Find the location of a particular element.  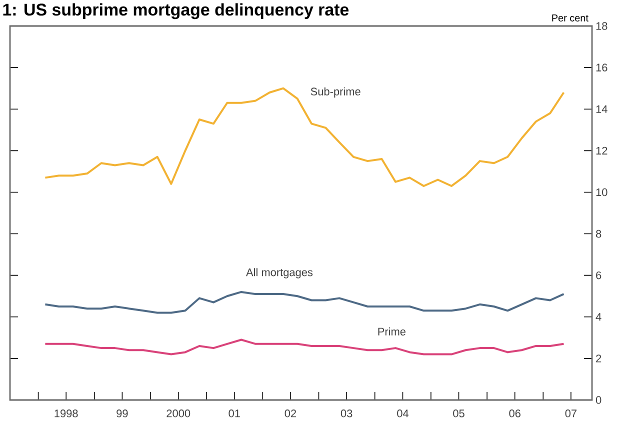

y-tick-label: 2 is located at coordinates (599, 358).